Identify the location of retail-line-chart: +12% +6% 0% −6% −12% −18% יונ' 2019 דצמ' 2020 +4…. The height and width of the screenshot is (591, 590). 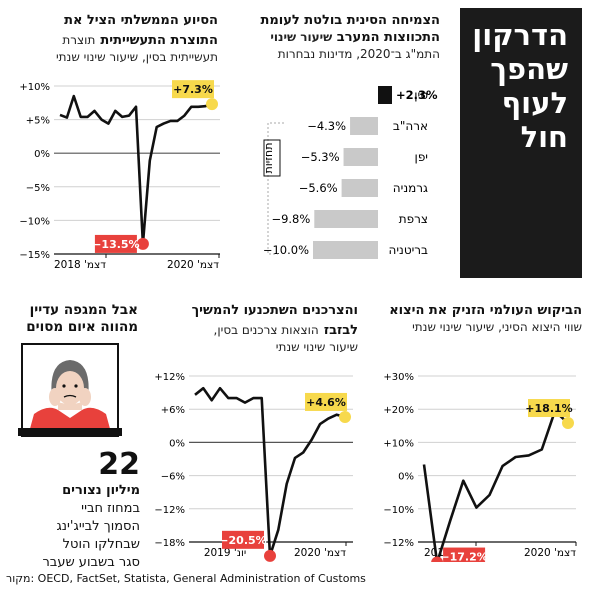
(253, 467).